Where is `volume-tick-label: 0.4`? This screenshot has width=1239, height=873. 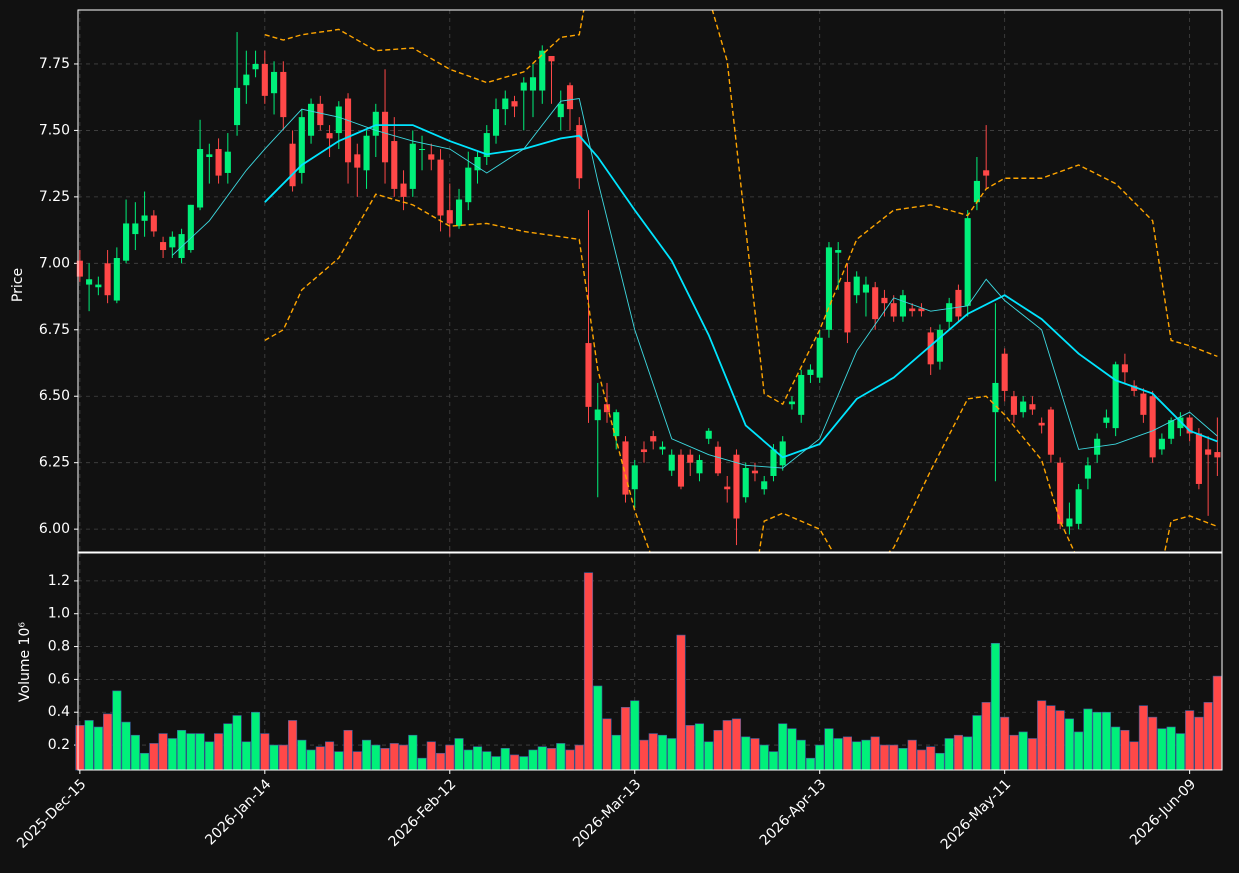
volume-tick-label: 0.4 is located at coordinates (59, 712).